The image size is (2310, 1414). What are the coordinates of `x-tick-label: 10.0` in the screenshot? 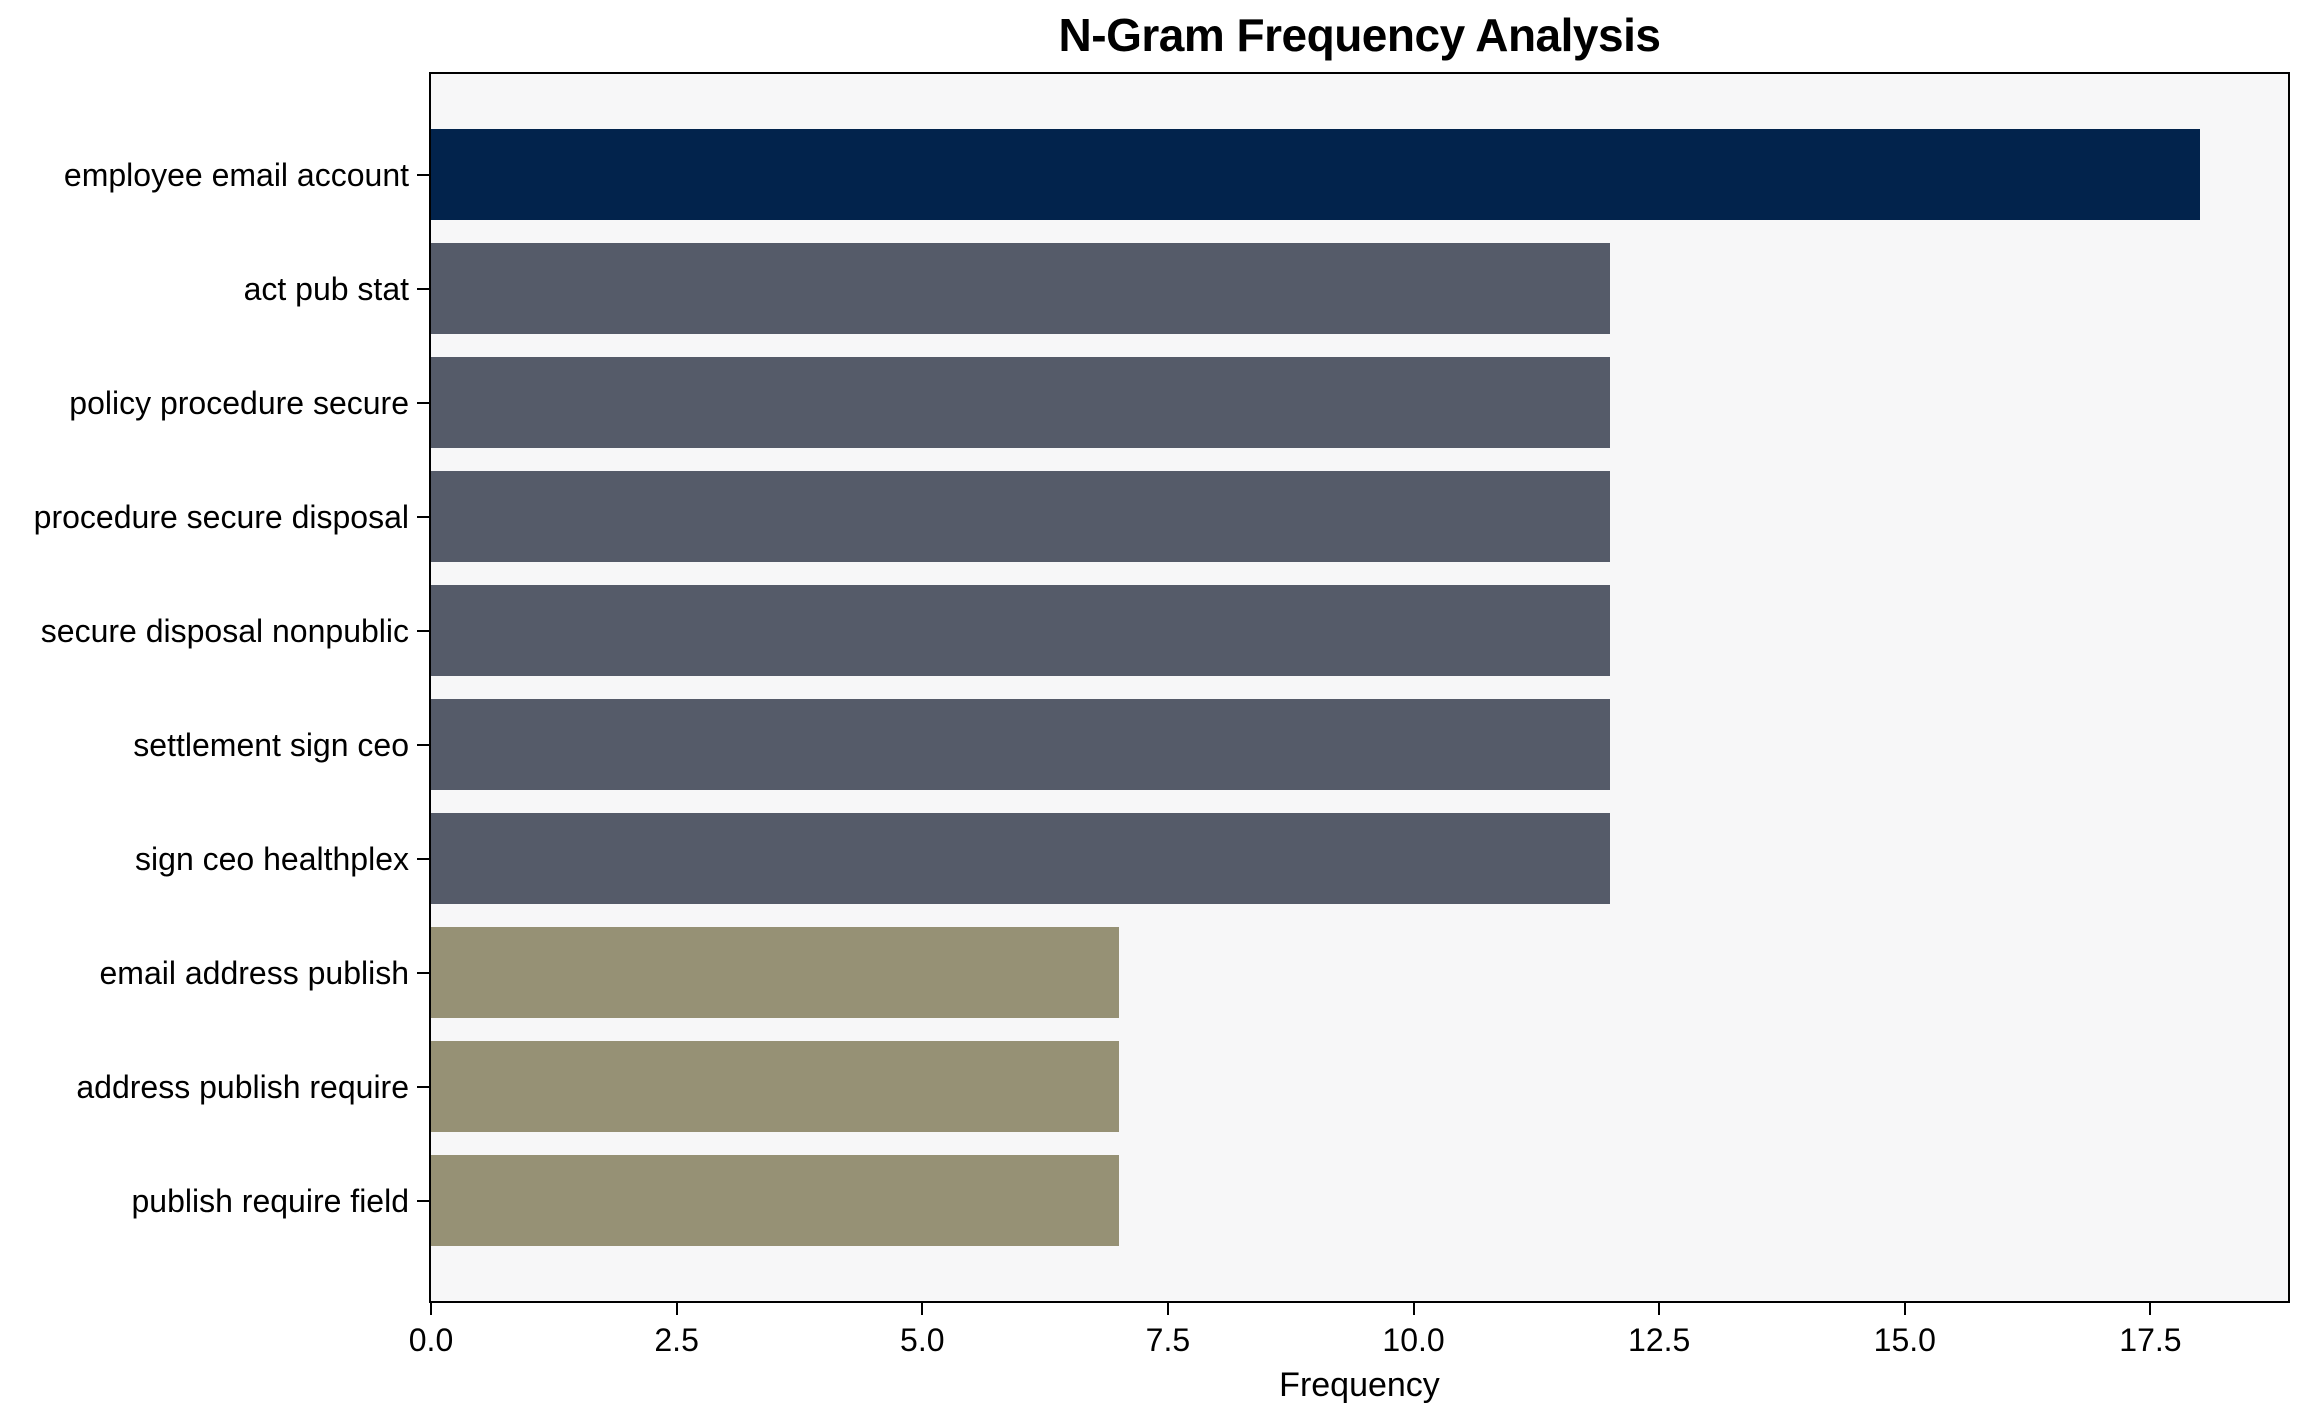 It's located at (1413, 1340).